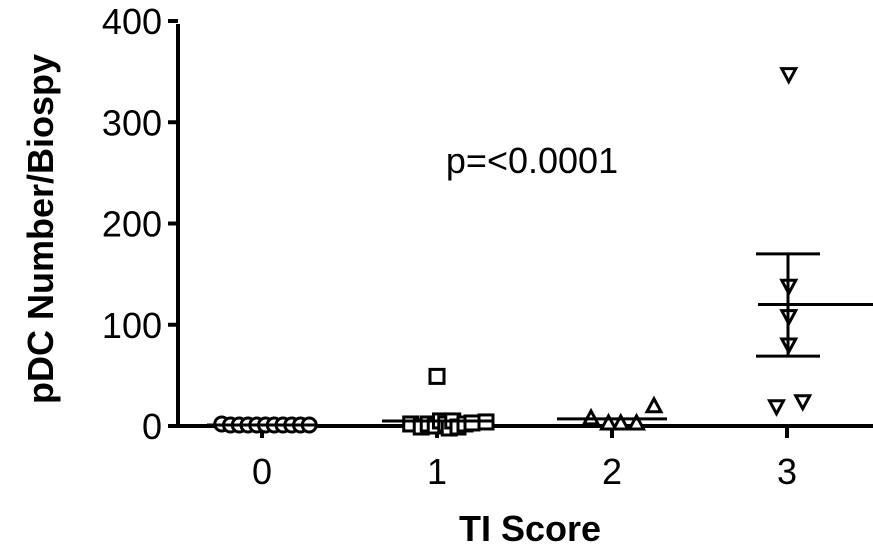 The image size is (873, 552). Describe the element at coordinates (152, 426) in the screenshot. I see `y-tick-label: 0` at that location.